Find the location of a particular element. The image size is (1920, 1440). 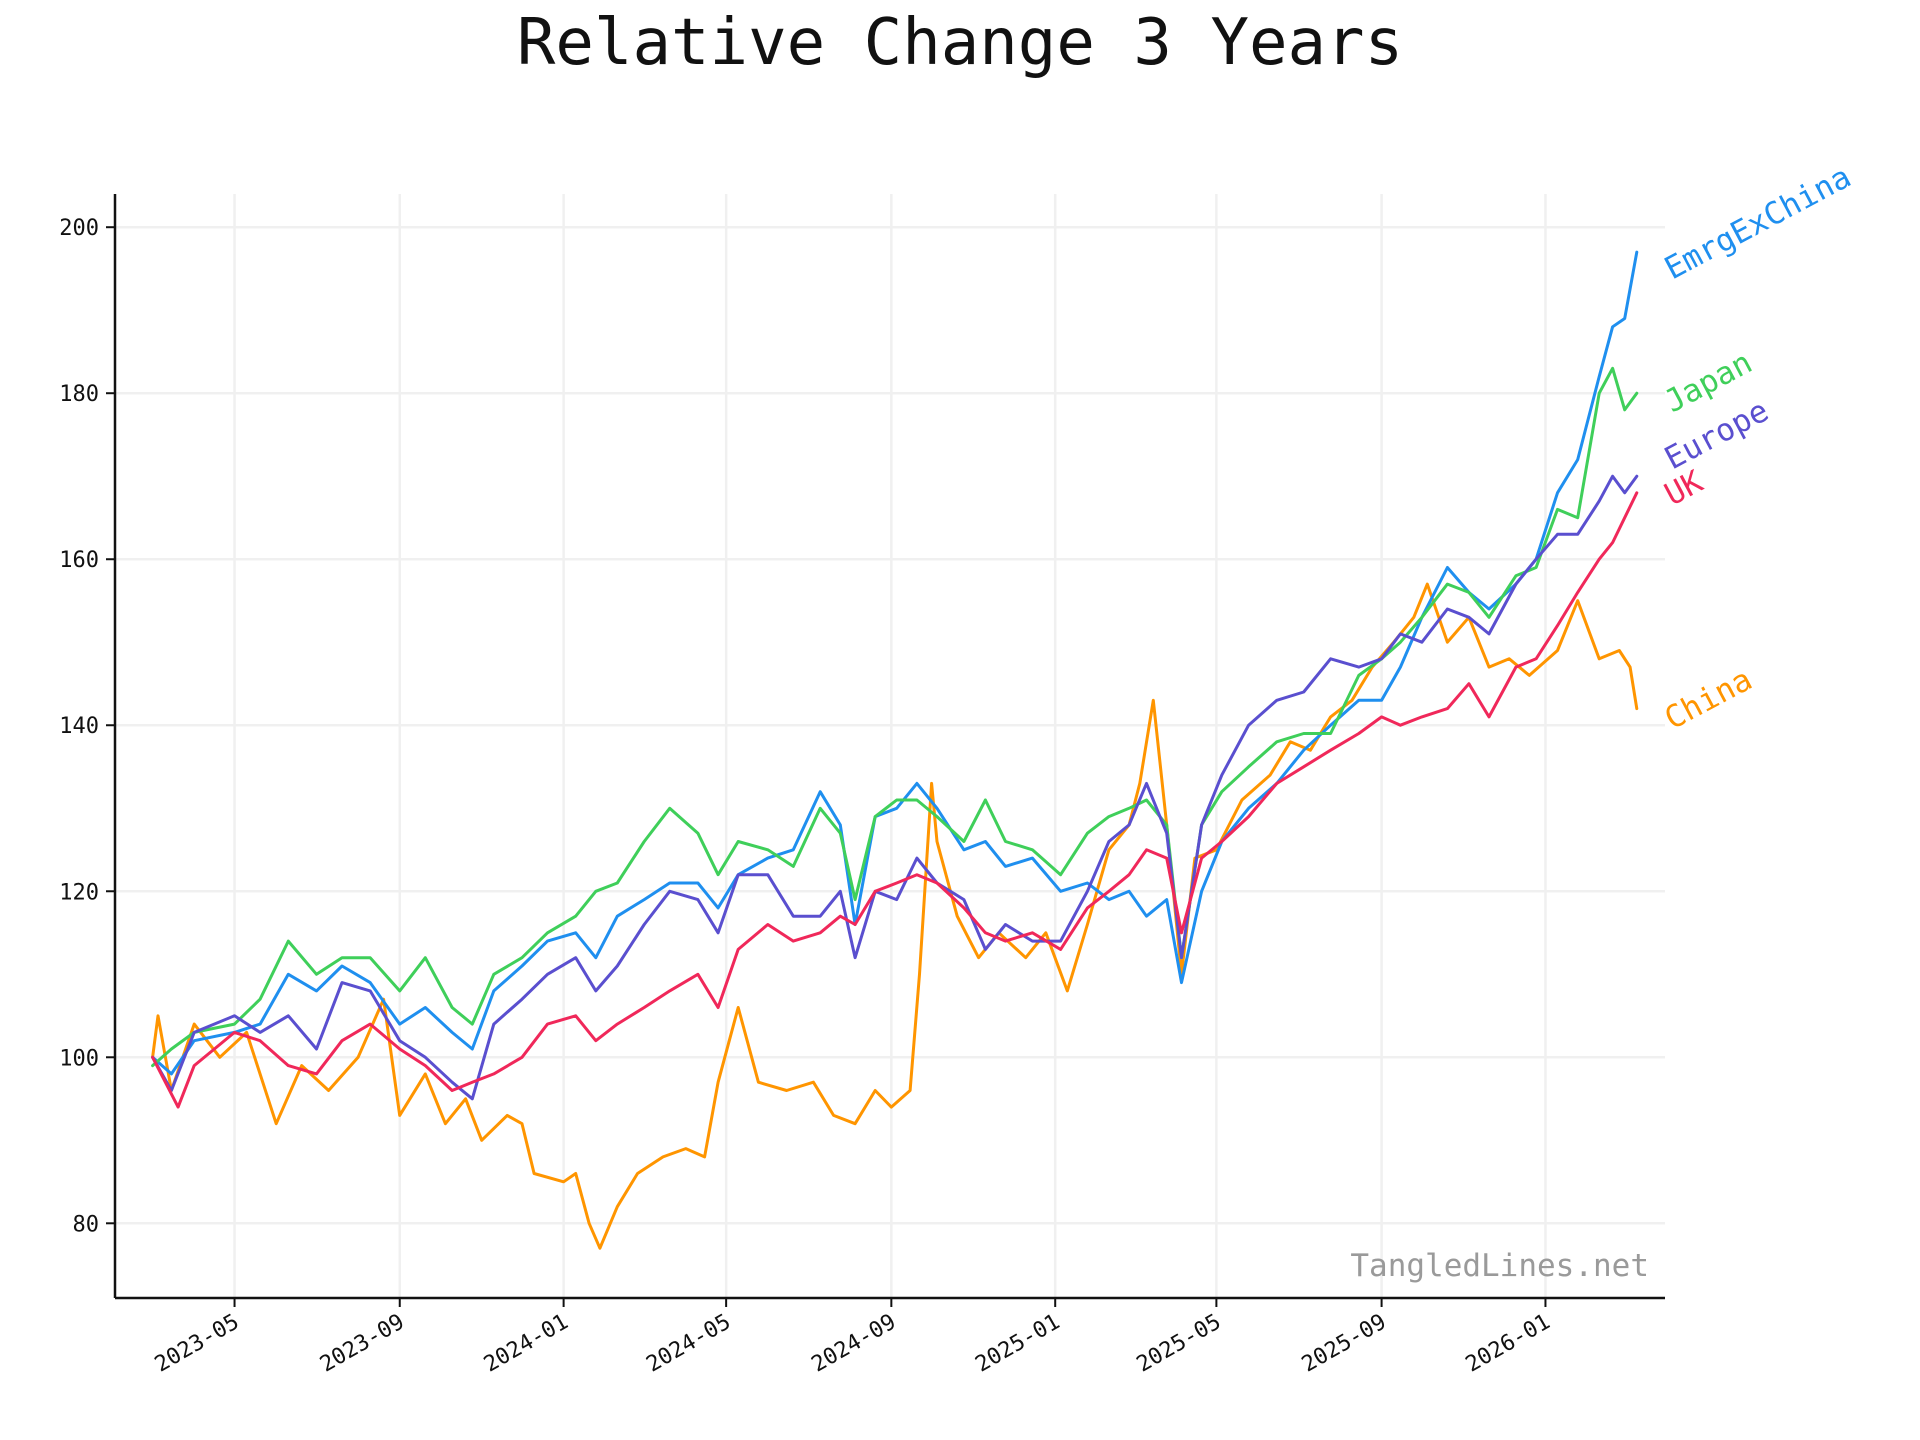

x-tick-label: 2025-09 is located at coordinates (1344, 1344).